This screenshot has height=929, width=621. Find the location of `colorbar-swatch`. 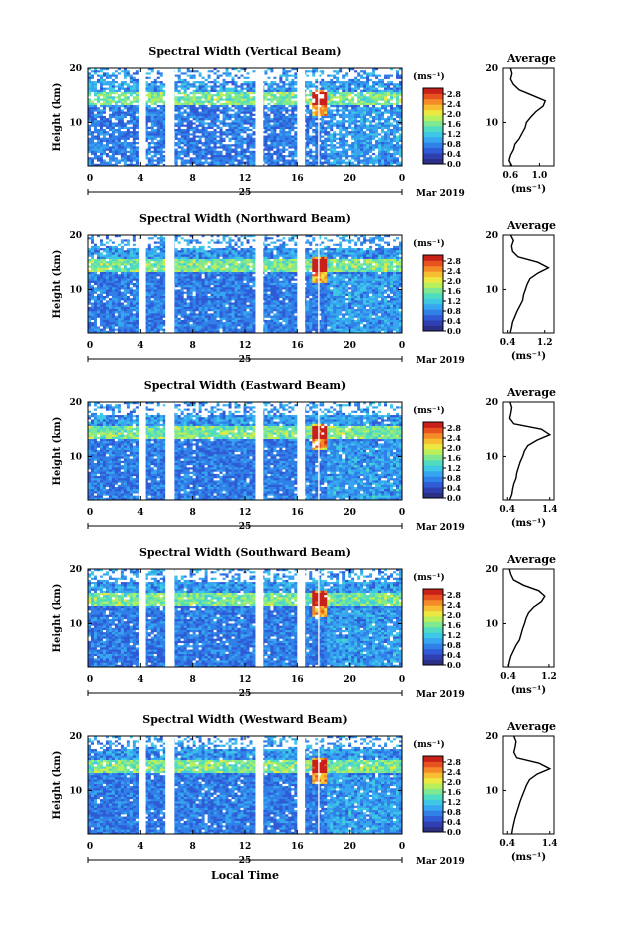

colorbar-swatch is located at coordinates (433, 101).